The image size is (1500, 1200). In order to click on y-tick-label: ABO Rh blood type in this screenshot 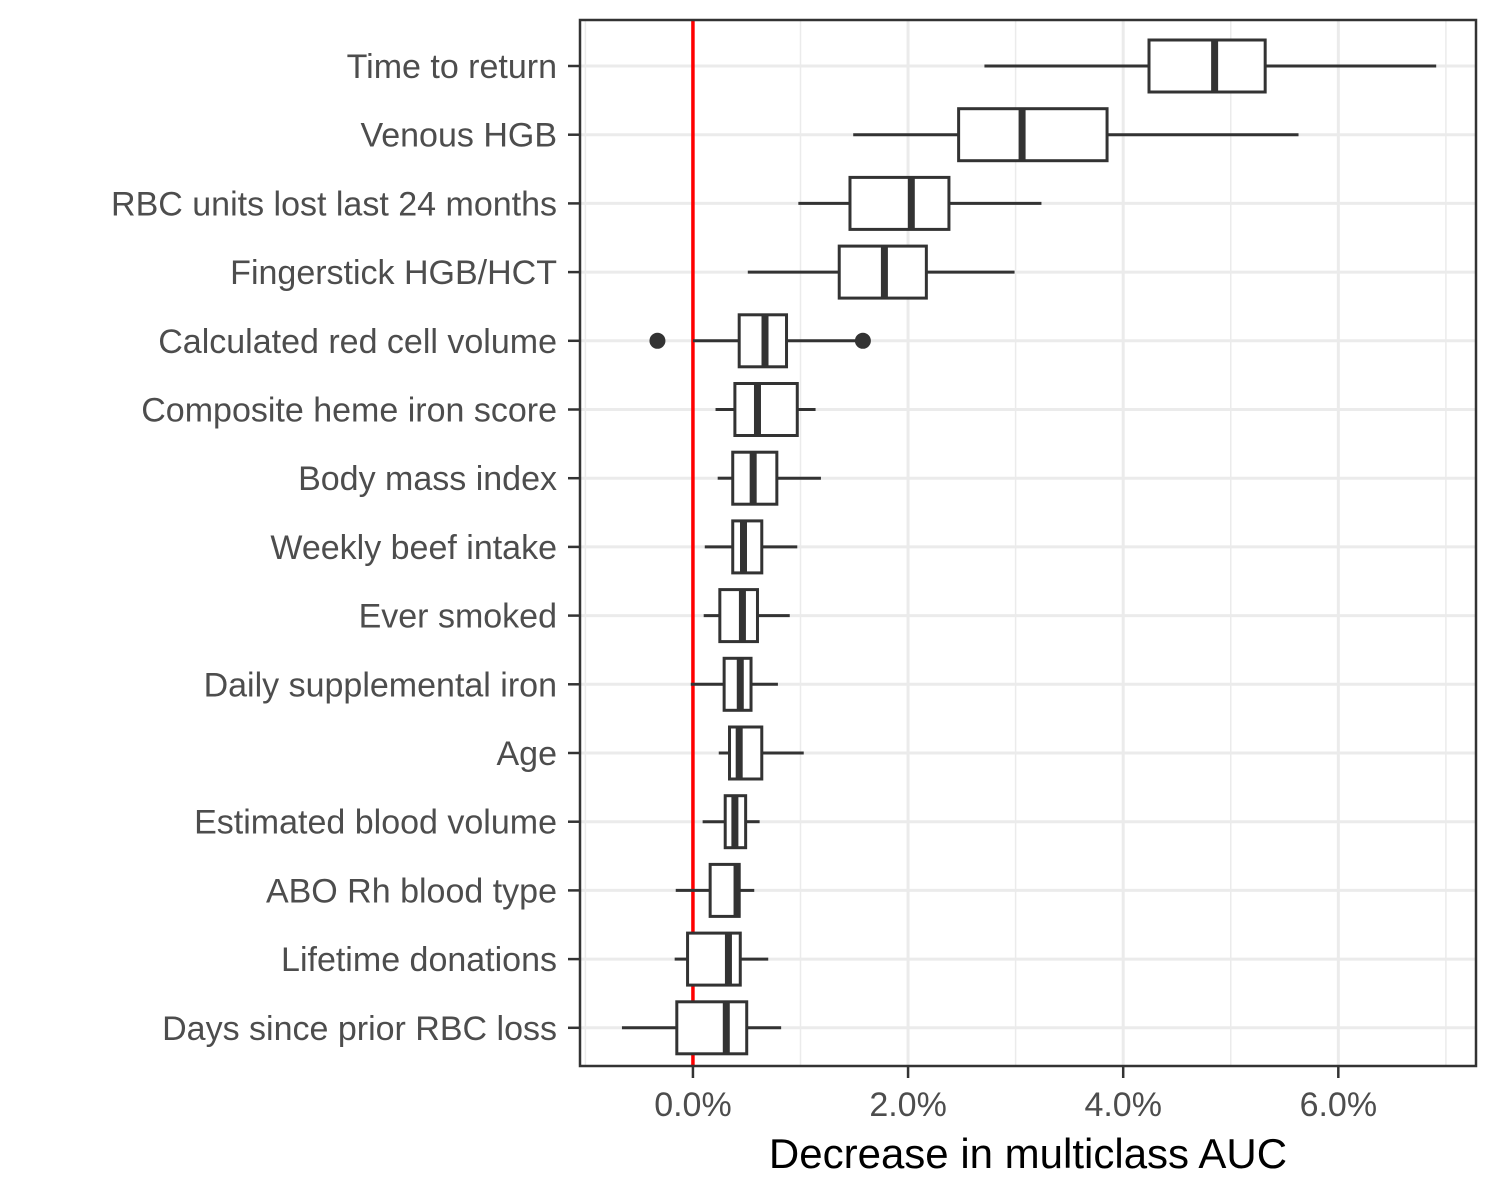, I will do `click(411, 891)`.